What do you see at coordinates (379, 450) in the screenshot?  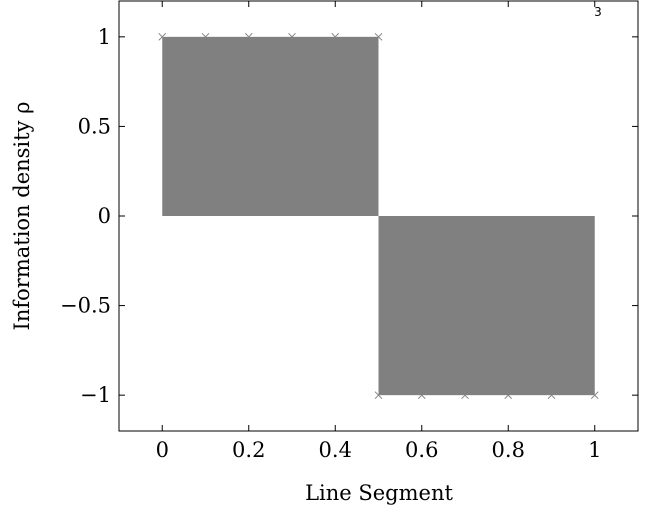 I see `x-tick-labels: 0 0.2 0.4 0.6 0.8 1` at bounding box center [379, 450].